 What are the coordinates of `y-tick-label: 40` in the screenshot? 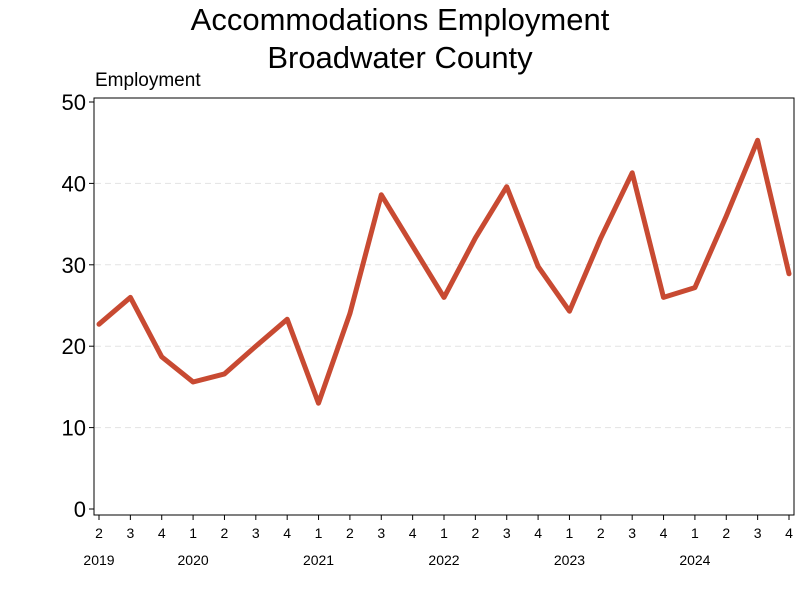 It's located at (74, 183).